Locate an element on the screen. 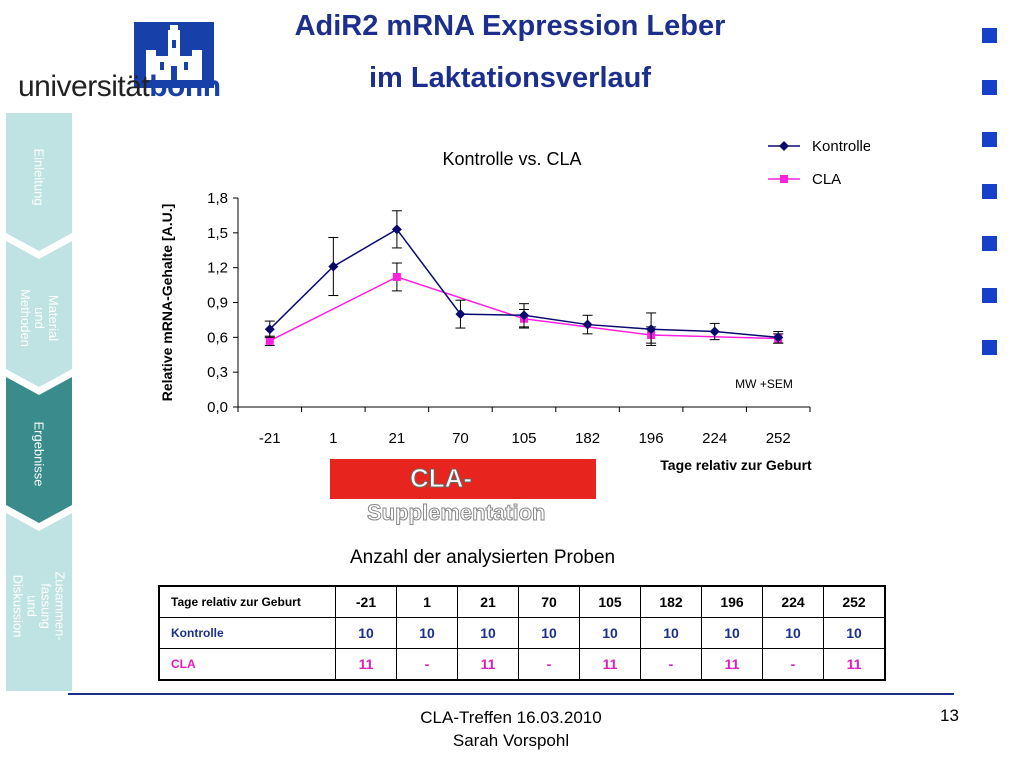  footer-divider is located at coordinates (511, 694).